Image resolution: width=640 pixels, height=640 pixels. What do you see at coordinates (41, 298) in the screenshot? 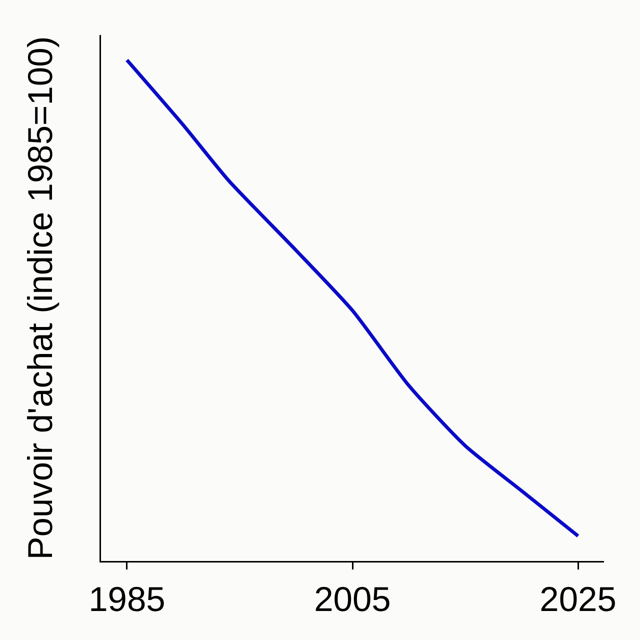
I see `y-axis-title: Pouvoir d'achat (indice 1985=100)` at bounding box center [41, 298].